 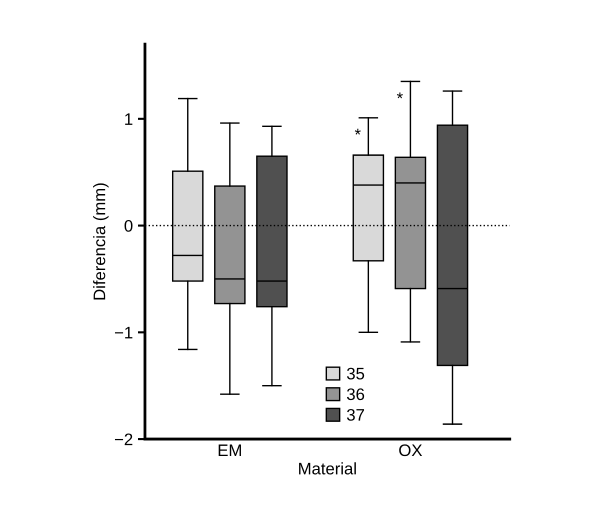 What do you see at coordinates (128, 119) in the screenshot?
I see `y-tick-label: 1` at bounding box center [128, 119].